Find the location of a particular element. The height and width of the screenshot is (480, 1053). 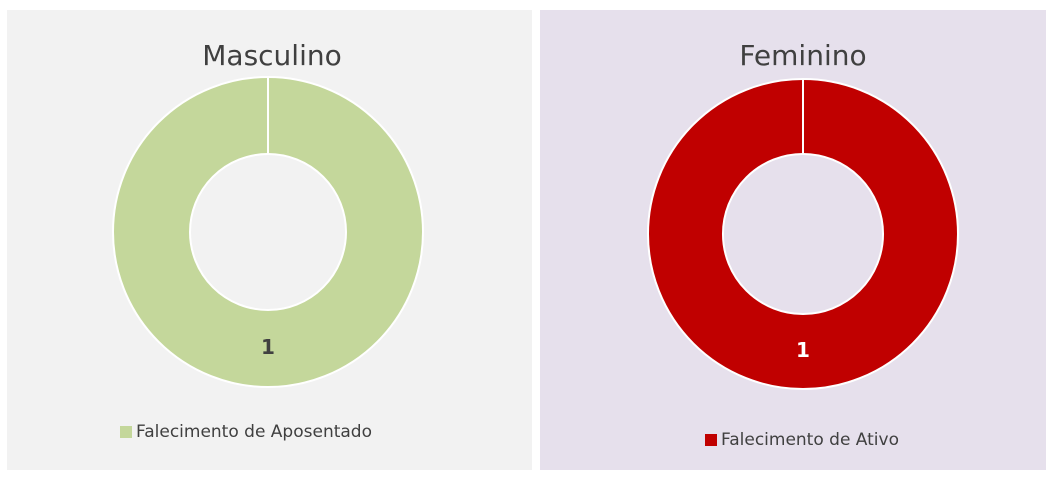

legend-label: Falecimento de Ativo is located at coordinates (810, 440).